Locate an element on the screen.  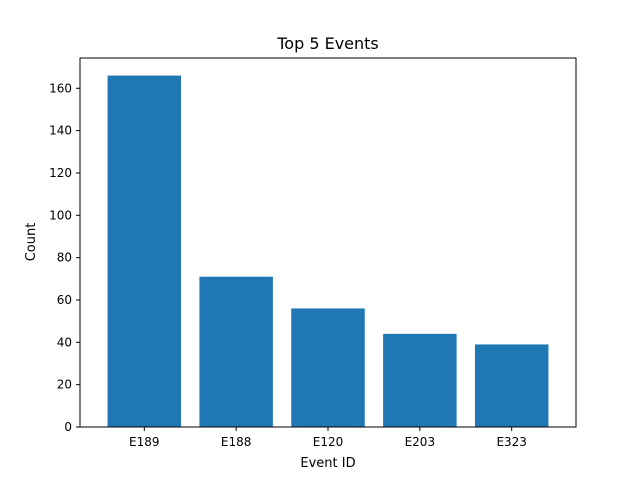
y-tick-label: 100 is located at coordinates (60, 215).